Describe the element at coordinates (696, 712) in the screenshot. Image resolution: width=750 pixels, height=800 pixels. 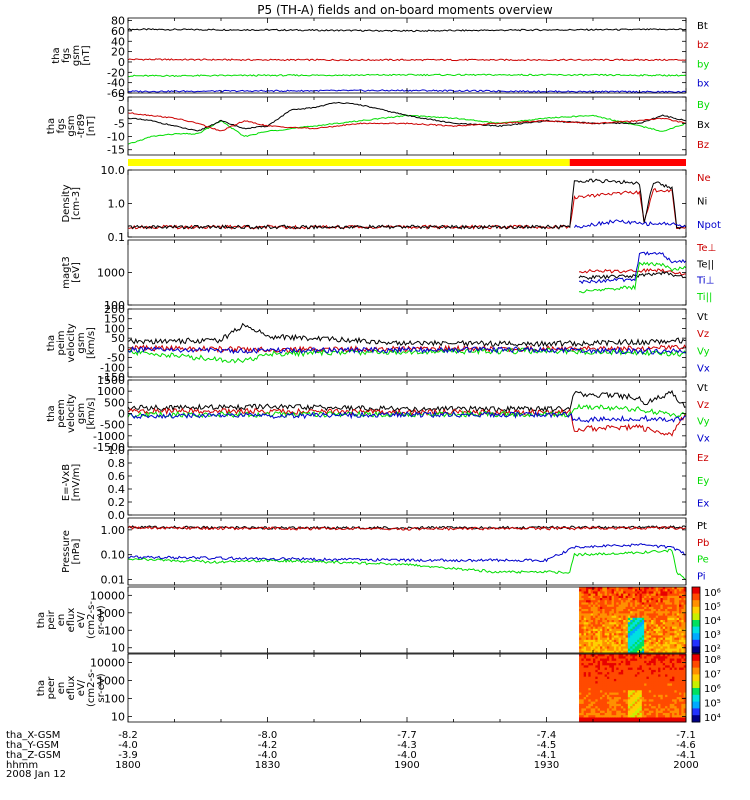
I see `colorbar-segment` at that location.